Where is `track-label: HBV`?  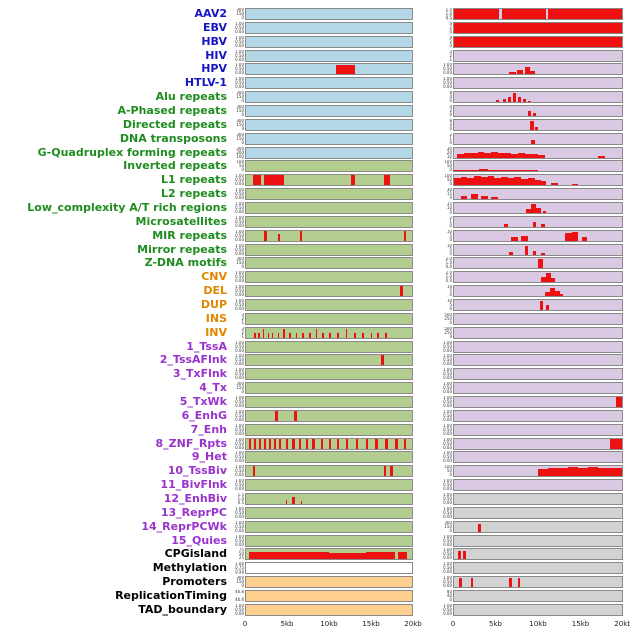 track-label: HBV is located at coordinates (214, 41).